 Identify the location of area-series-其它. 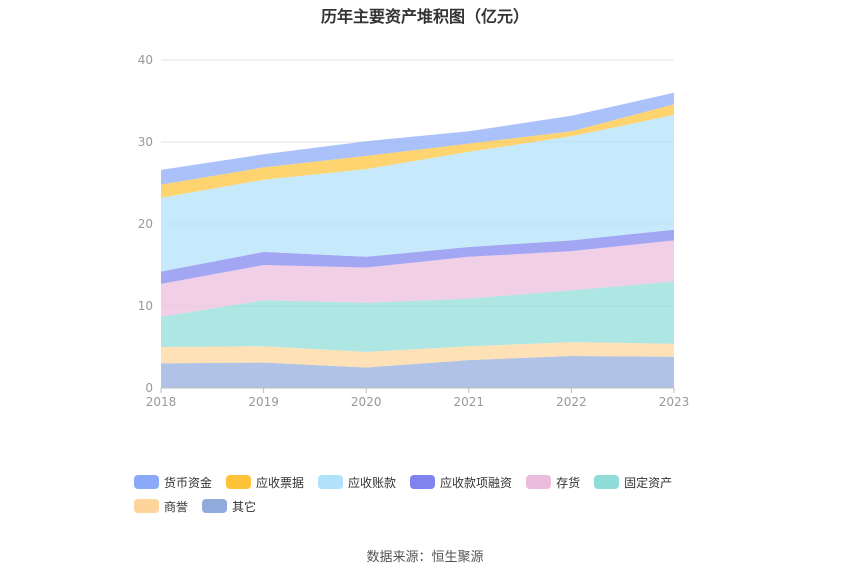
(417, 372).